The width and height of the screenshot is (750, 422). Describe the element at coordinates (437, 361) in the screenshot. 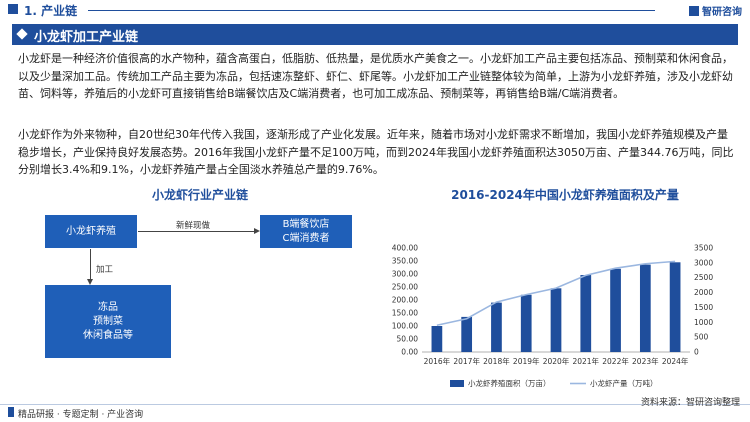

I see `x-tick-label: 2016年` at that location.